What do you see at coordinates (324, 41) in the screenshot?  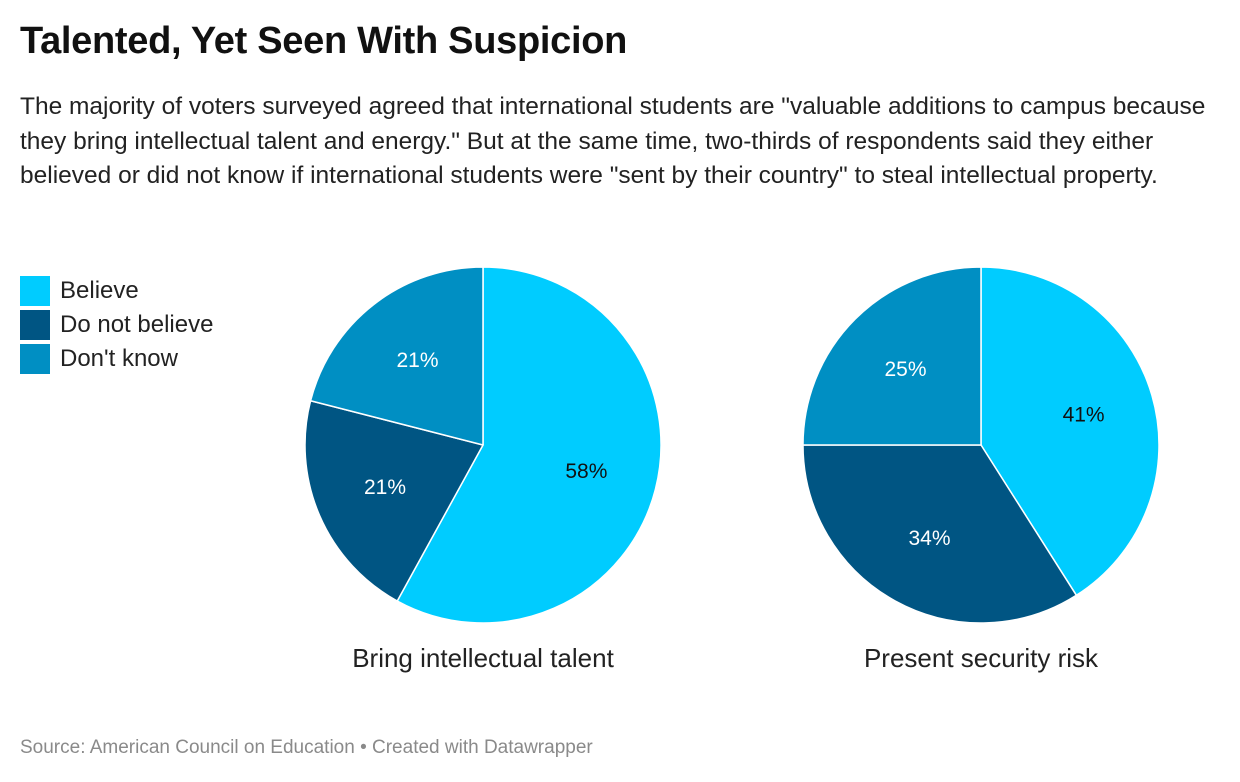 I see `chart-title: Talented, Yet Seen With Suspicion` at bounding box center [324, 41].